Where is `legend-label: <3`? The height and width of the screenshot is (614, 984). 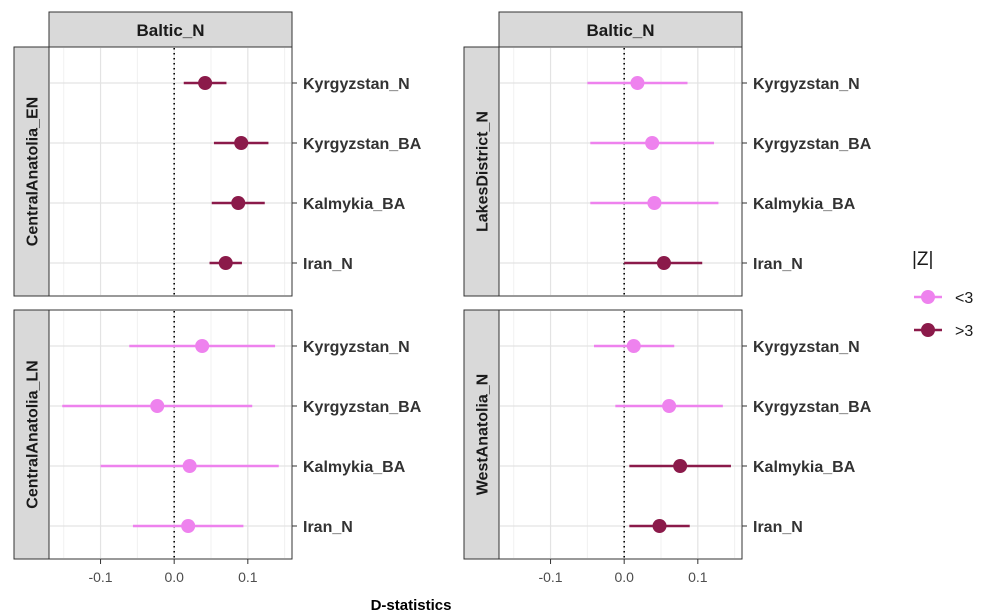
legend-label: <3 is located at coordinates (964, 298).